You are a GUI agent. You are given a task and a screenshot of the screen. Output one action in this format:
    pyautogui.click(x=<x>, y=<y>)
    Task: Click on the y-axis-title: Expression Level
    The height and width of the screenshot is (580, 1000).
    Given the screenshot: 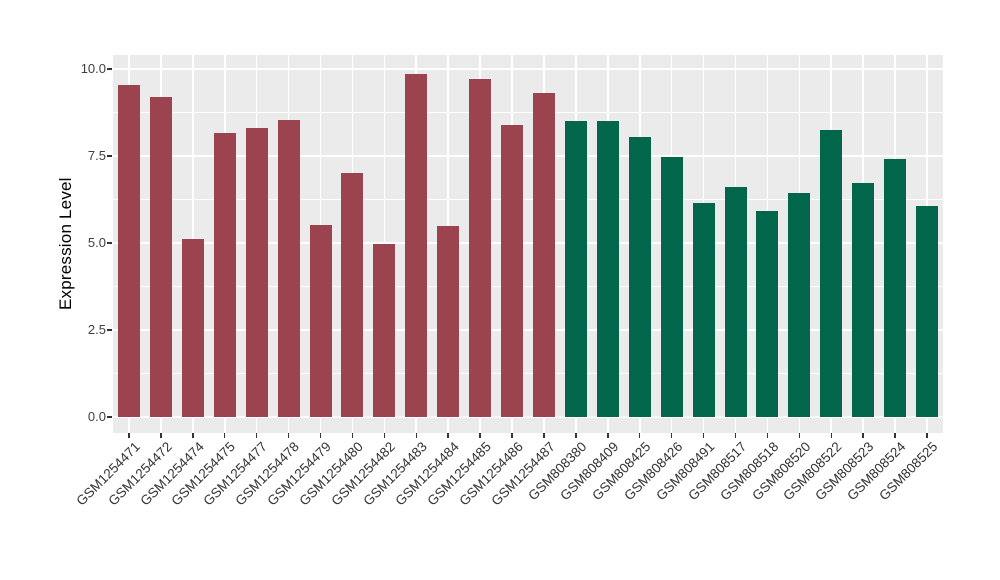 What is the action you would take?
    pyautogui.click(x=65, y=244)
    